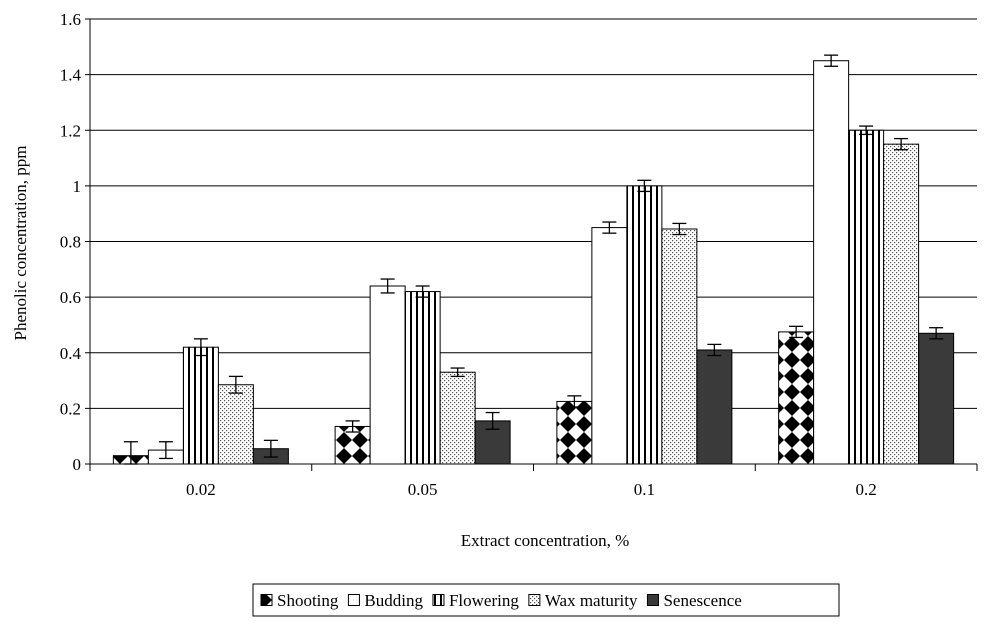  I want to click on y-tick-label: 0.8, so click(70, 242).